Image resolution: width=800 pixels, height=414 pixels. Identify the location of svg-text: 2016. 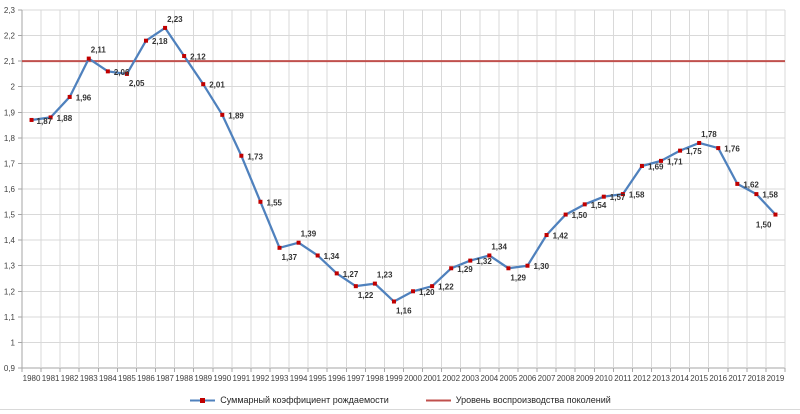
(718, 378).